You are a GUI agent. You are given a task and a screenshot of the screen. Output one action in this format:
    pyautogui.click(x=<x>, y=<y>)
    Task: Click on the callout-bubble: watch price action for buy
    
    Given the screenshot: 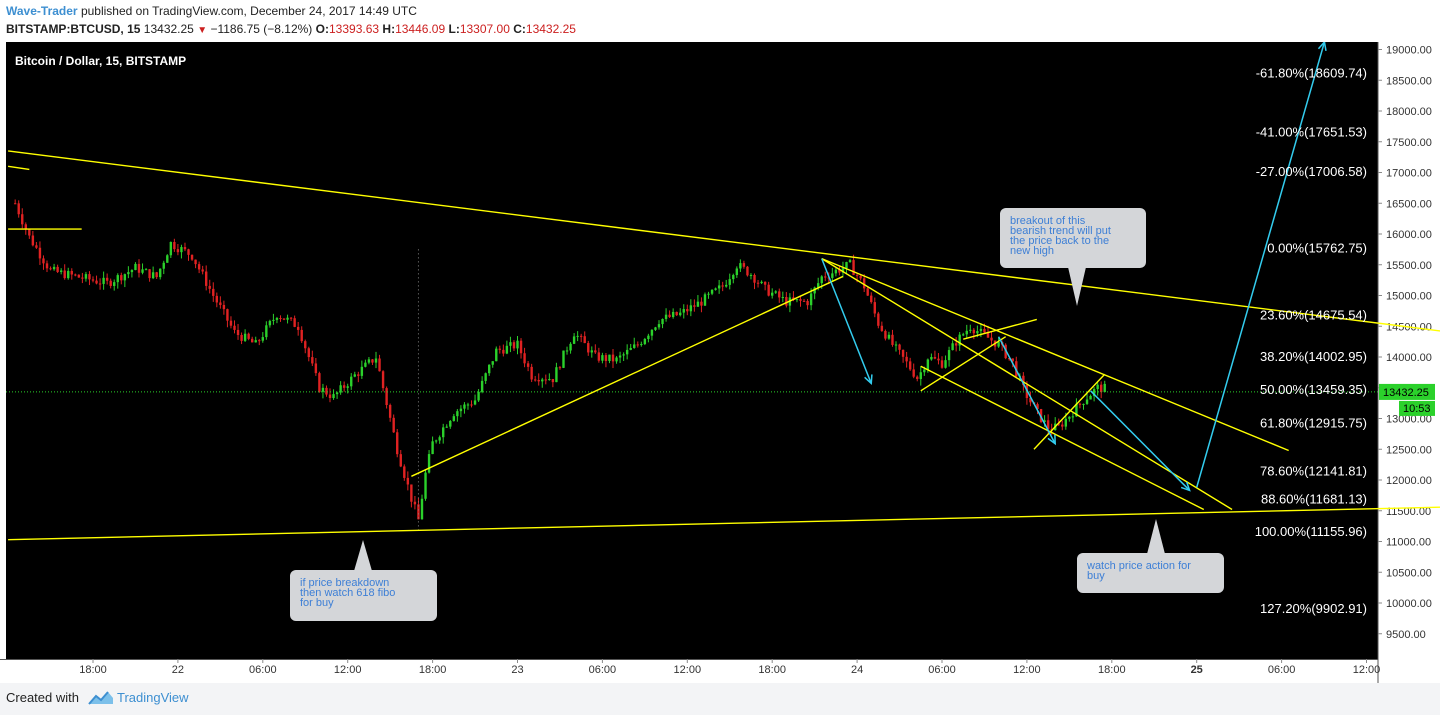 What is the action you would take?
    pyautogui.click(x=1150, y=556)
    